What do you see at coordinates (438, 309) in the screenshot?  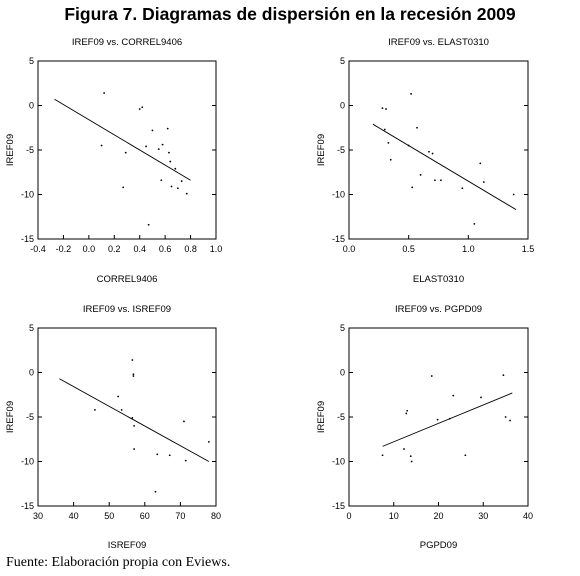 I see `plot-title: IREF09 vs. PGPD09` at bounding box center [438, 309].